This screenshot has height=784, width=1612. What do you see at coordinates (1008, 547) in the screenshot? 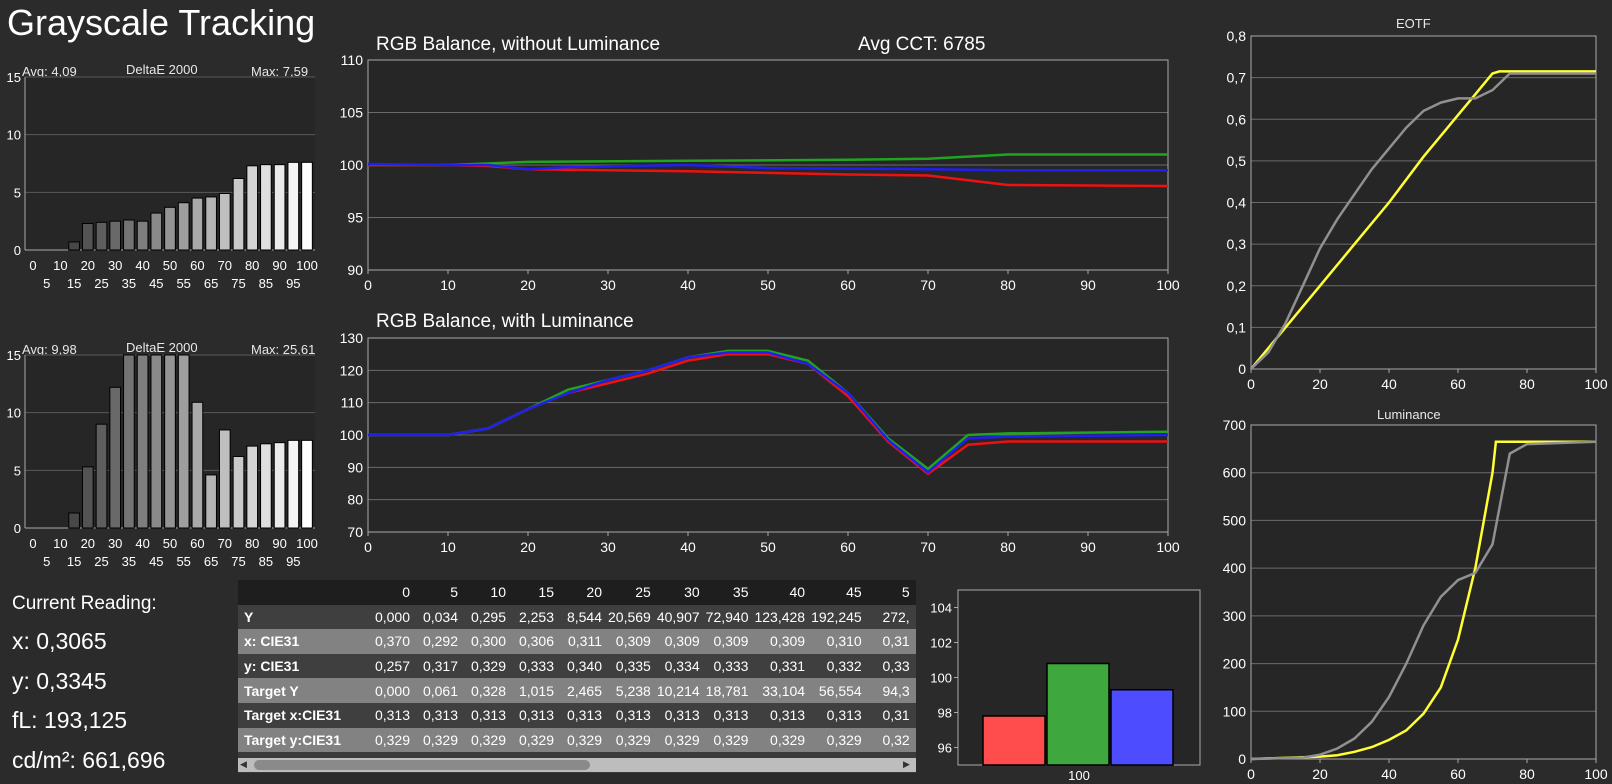
I see `rgb-balance-lum-xtick: 80` at bounding box center [1008, 547].